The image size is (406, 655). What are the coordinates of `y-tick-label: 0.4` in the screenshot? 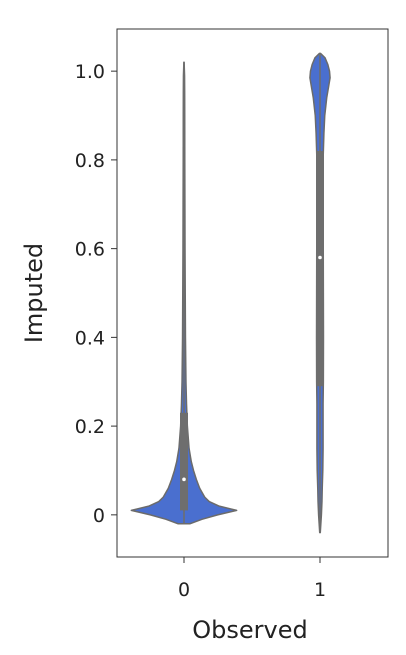 It's located at (90, 338).